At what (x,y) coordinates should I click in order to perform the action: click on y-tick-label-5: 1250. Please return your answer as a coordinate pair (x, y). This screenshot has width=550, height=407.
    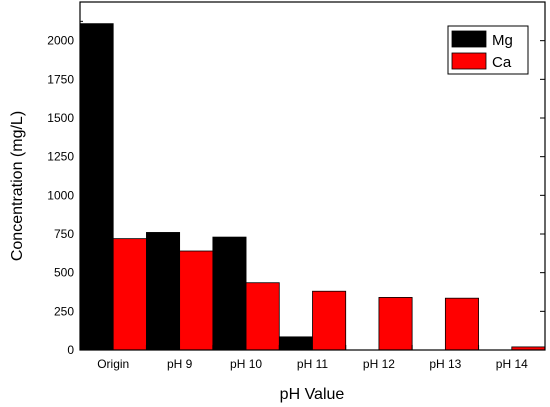
    Looking at the image, I should click on (60, 157).